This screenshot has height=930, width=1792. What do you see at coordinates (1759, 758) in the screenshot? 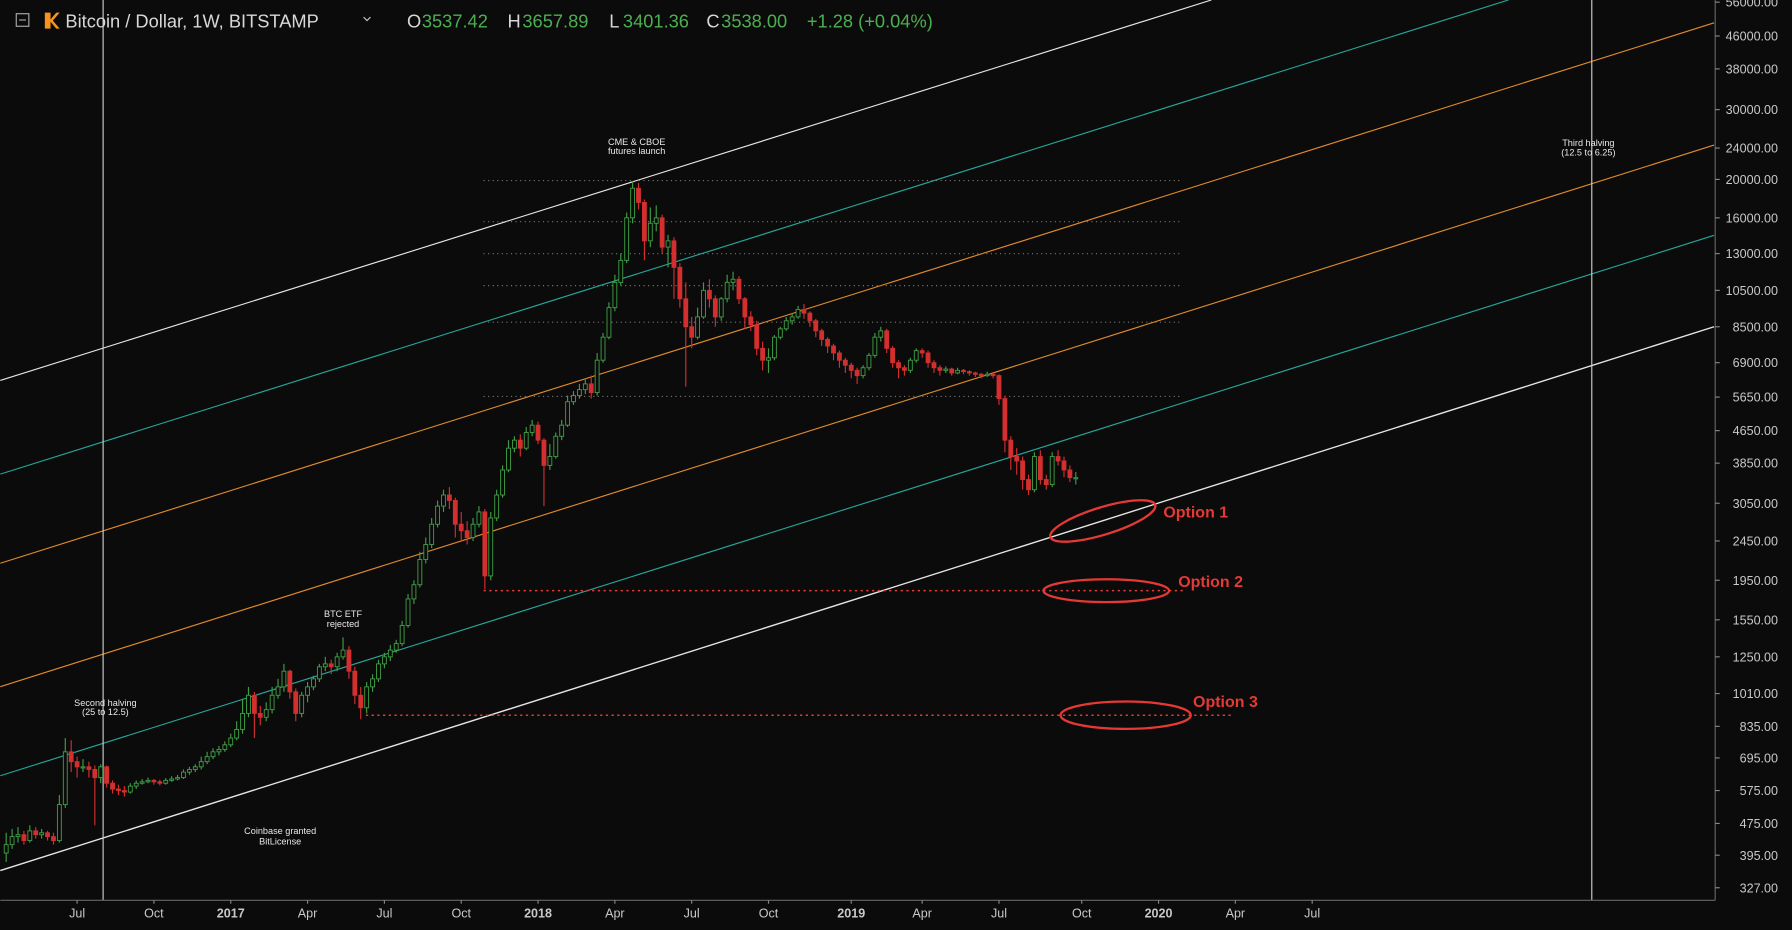
I see `y-tick-label: 695.00` at bounding box center [1759, 758].